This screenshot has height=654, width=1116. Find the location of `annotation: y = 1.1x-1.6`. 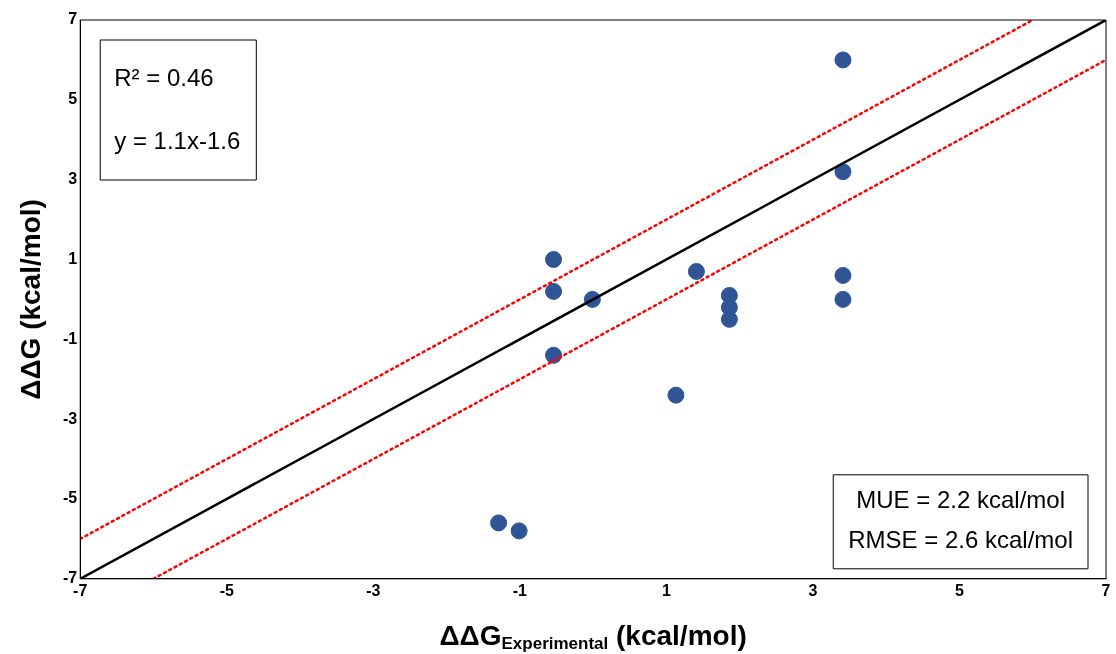

annotation: y = 1.1x-1.6 is located at coordinates (177, 140).